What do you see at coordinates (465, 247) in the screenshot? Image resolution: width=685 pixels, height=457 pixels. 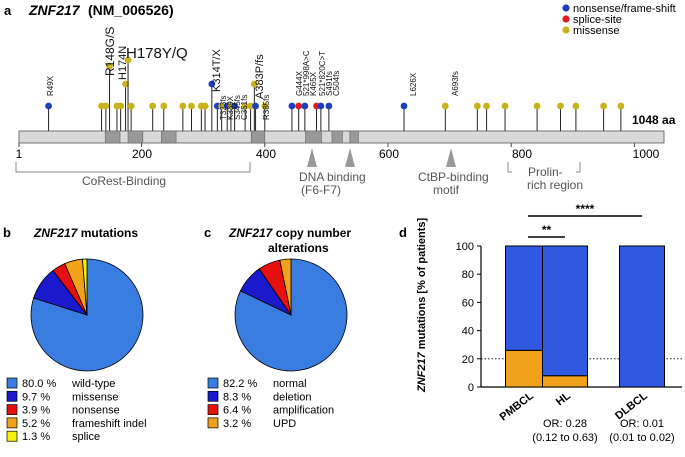 I see `y-tick-label: 100` at bounding box center [465, 247].